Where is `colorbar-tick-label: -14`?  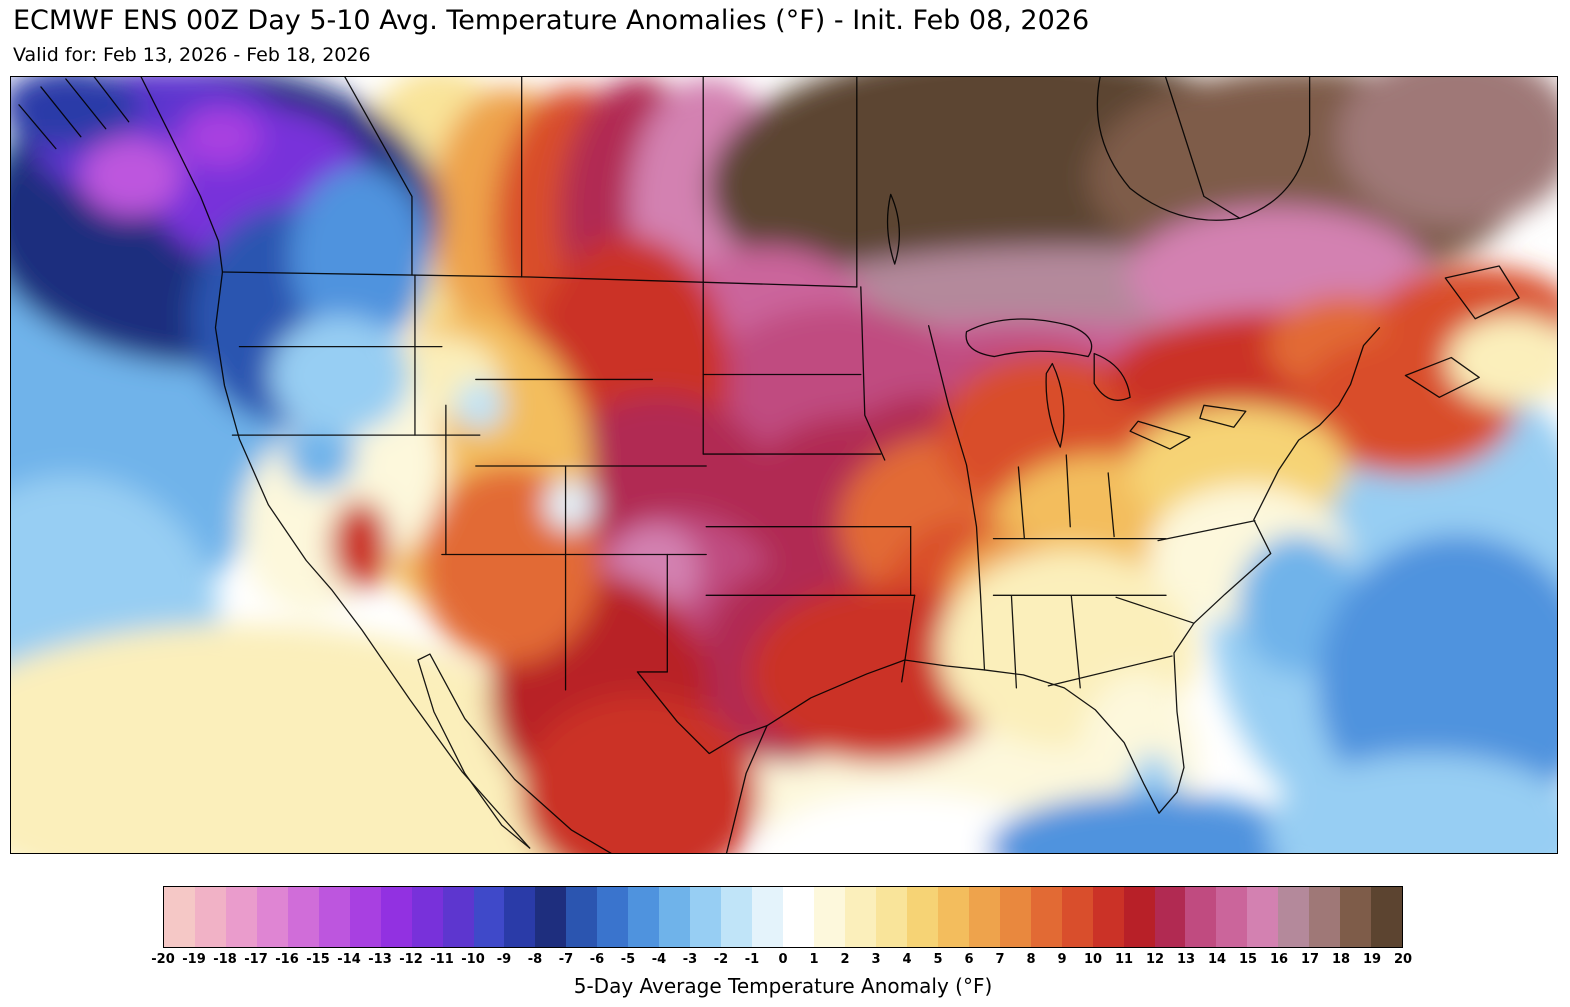 colorbar-tick-label: -14 is located at coordinates (349, 959).